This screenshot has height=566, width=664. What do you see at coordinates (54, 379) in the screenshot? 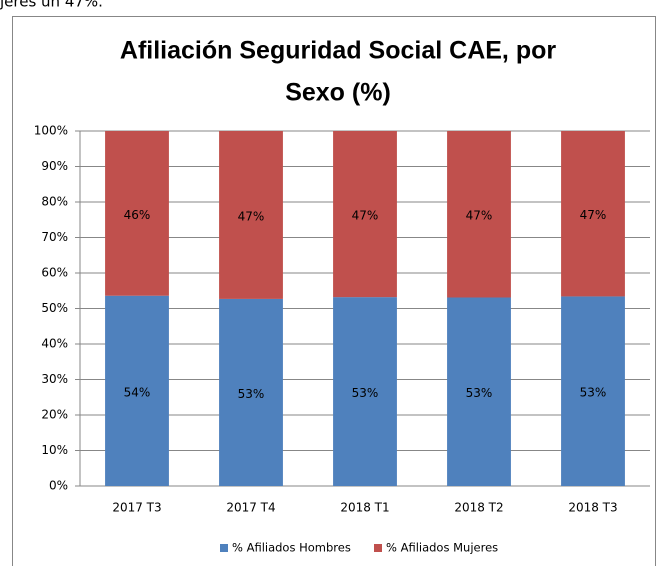
I see `y-tick-label: 30%` at bounding box center [54, 379].